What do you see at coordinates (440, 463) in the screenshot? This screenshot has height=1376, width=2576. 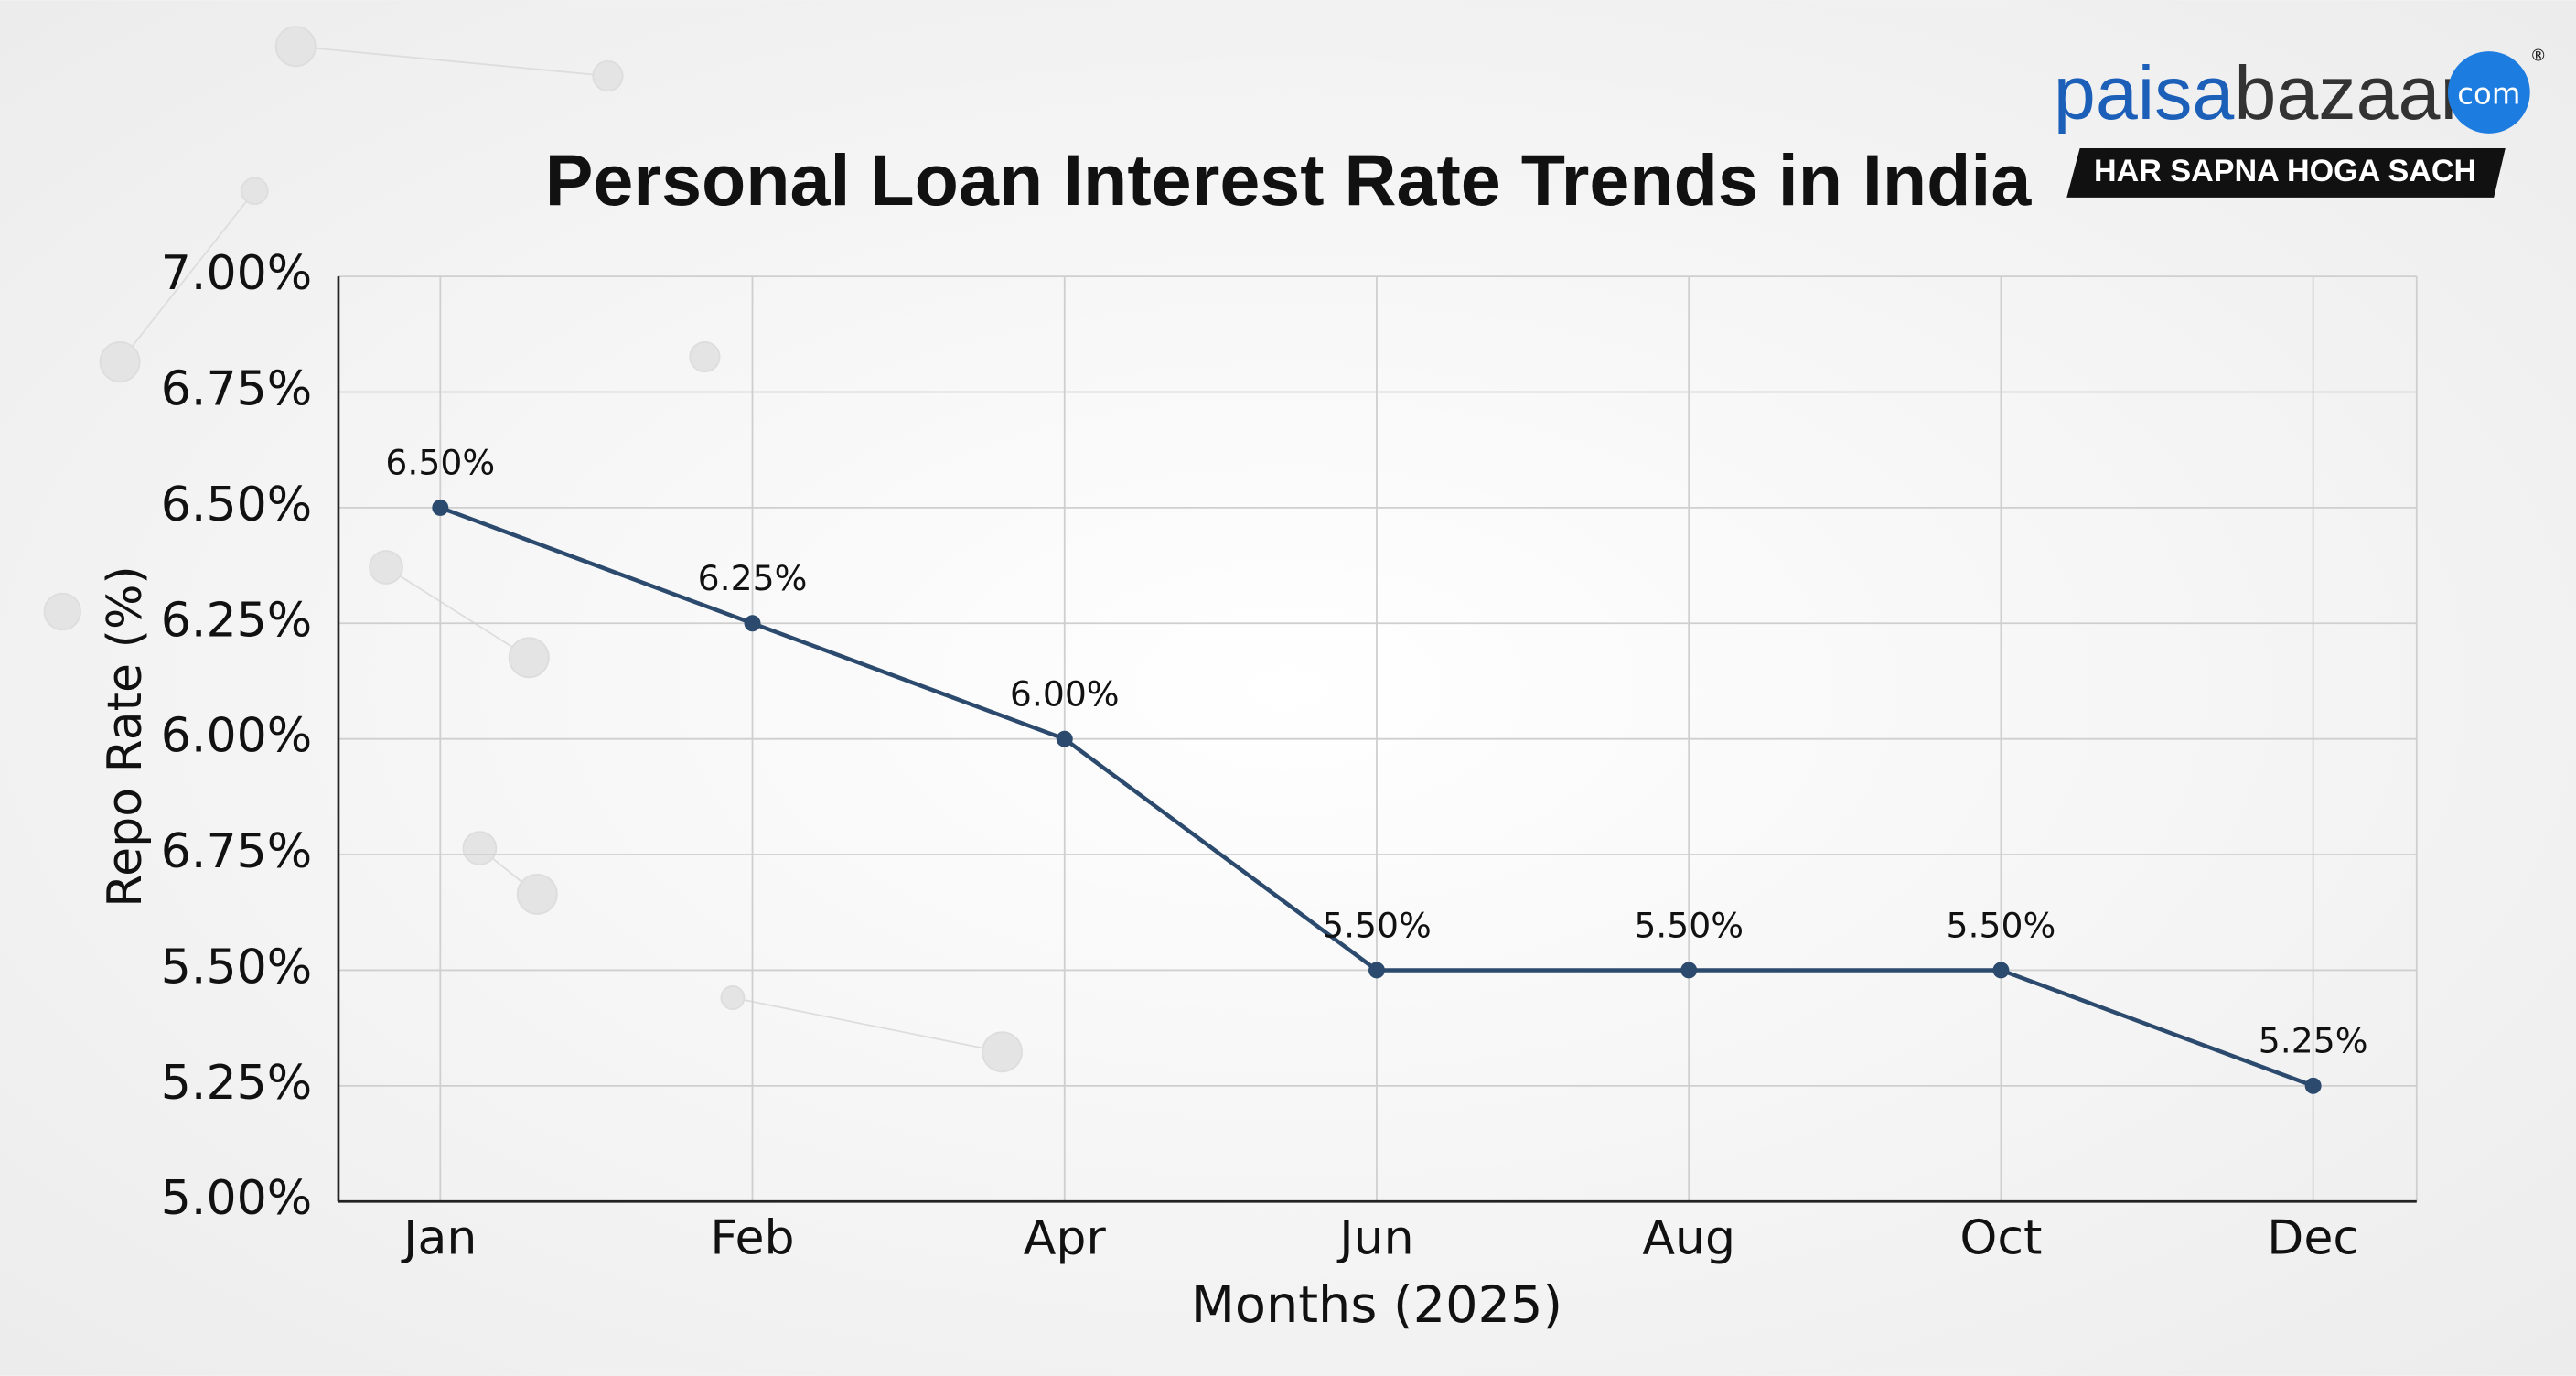 I see `data-label: 6.50%` at bounding box center [440, 463].